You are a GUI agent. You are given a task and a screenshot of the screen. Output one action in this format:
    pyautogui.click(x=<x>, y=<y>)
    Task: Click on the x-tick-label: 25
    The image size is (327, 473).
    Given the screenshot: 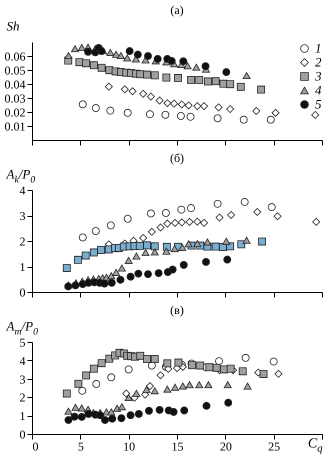 What is the action you would take?
    pyautogui.click(x=274, y=447)
    